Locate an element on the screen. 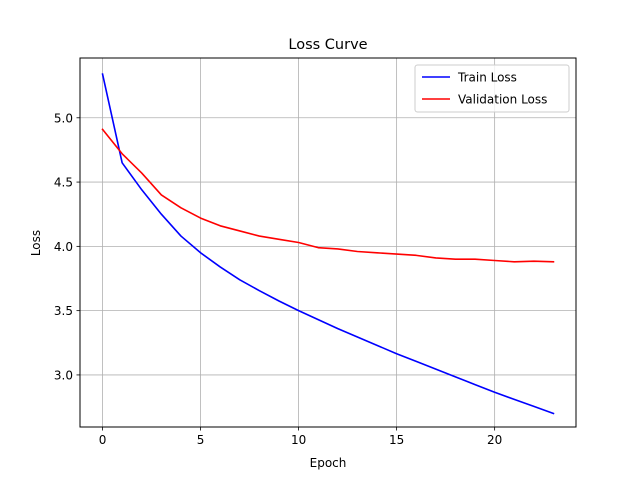 The image size is (640, 485). x-tick-label: 0 is located at coordinates (103, 440).